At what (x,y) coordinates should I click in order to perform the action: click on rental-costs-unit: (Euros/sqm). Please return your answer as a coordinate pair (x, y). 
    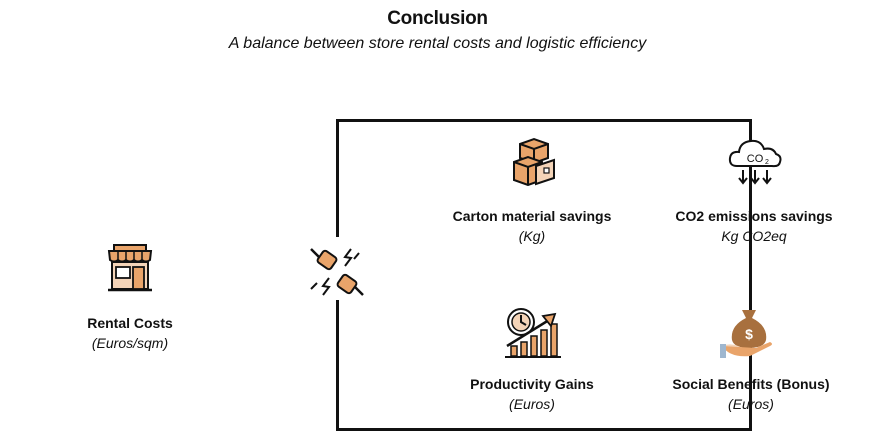
    Looking at the image, I should click on (130, 343).